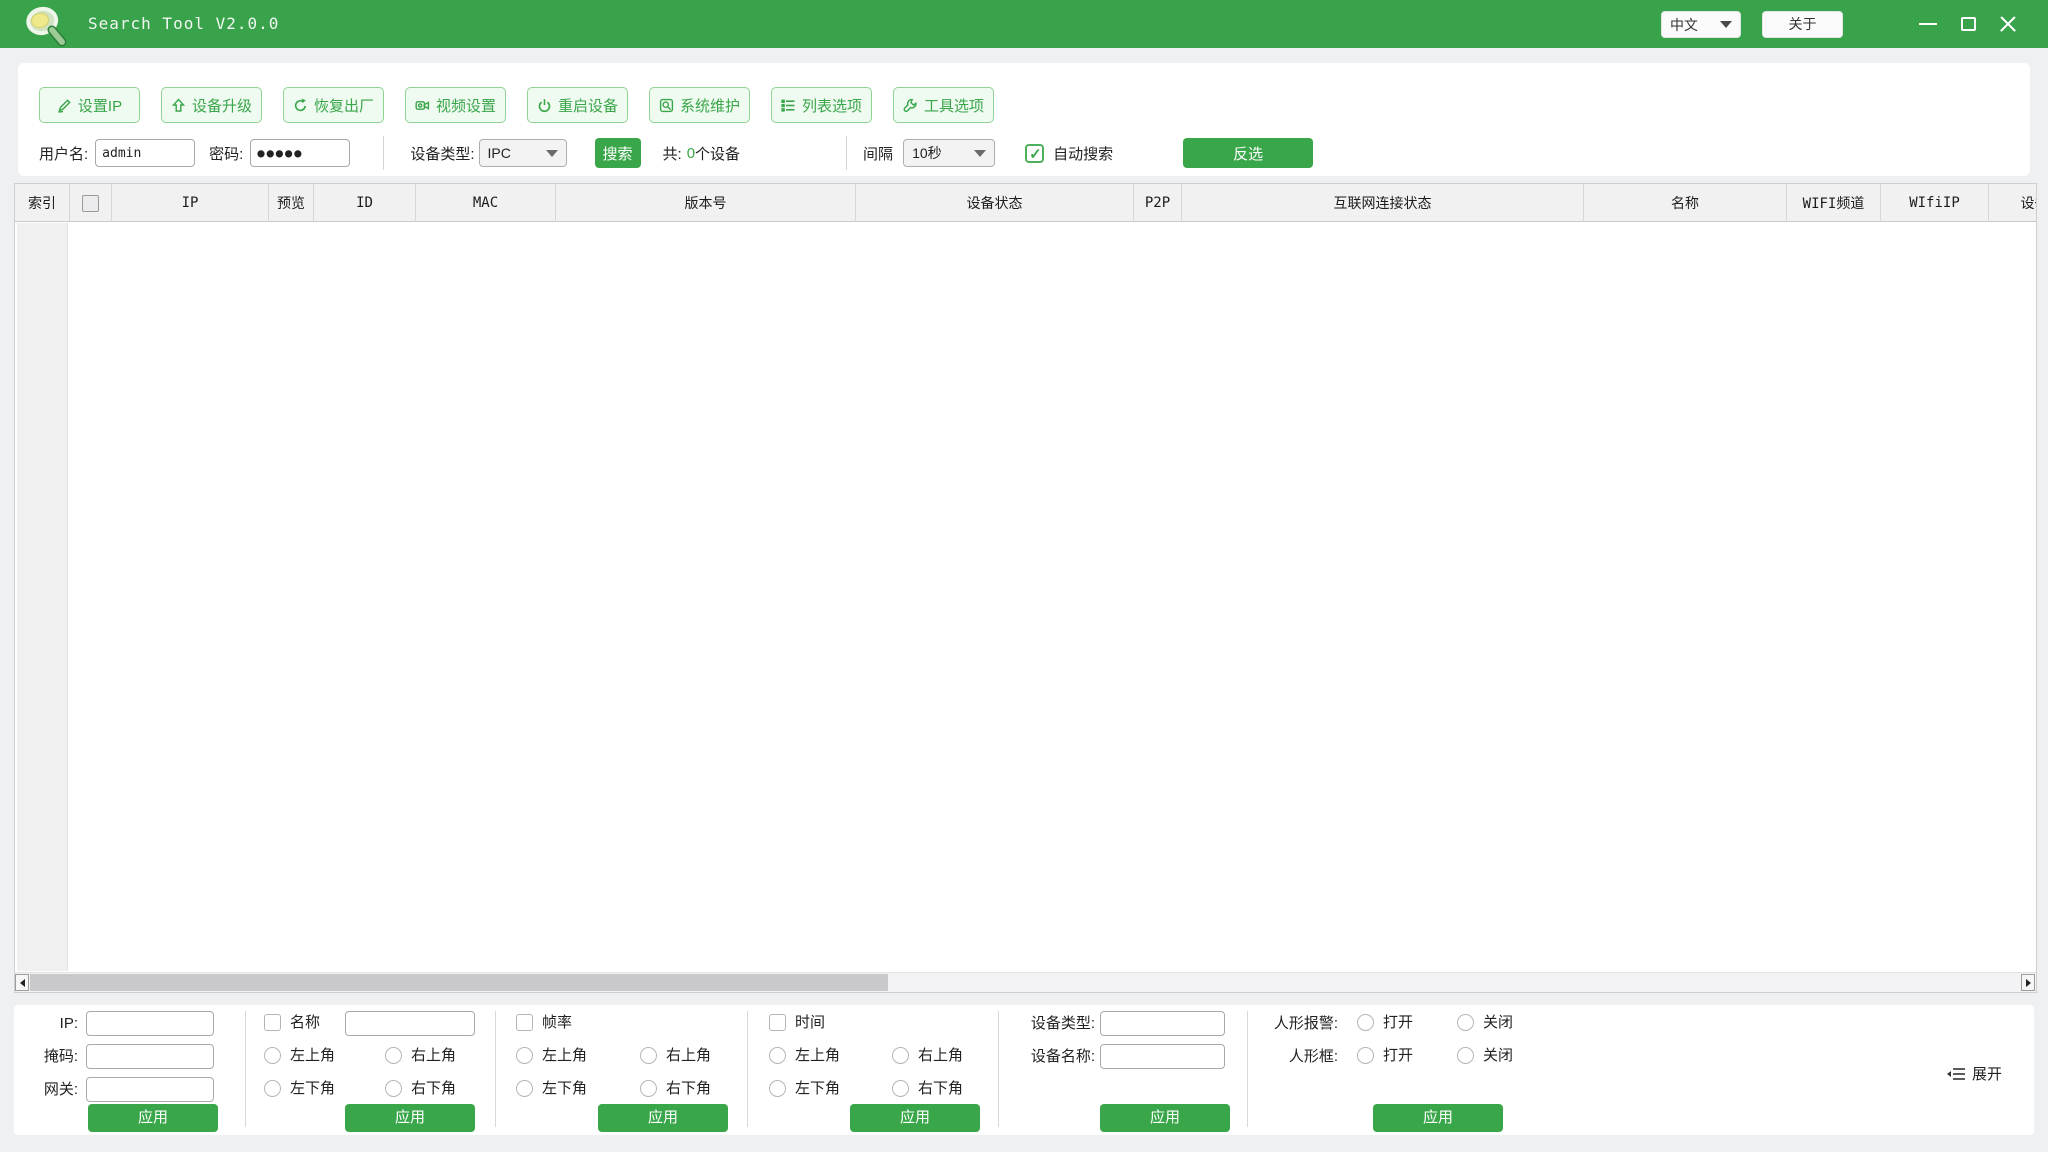 The image size is (2048, 1152). What do you see at coordinates (980, 153) in the screenshot?
I see `chevron-down-icon` at bounding box center [980, 153].